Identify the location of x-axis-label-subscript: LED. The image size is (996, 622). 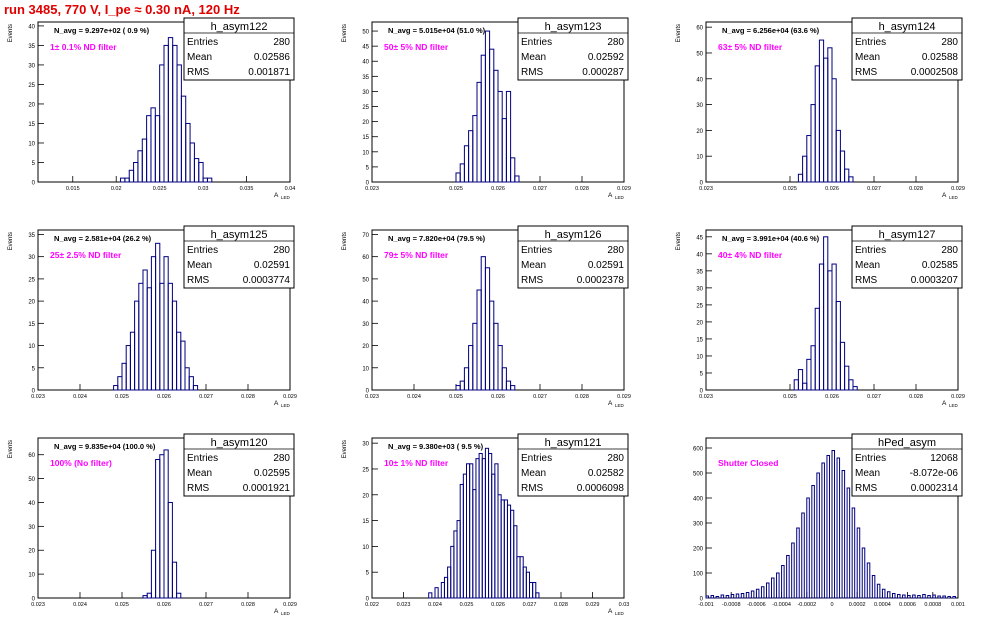
(954, 405).